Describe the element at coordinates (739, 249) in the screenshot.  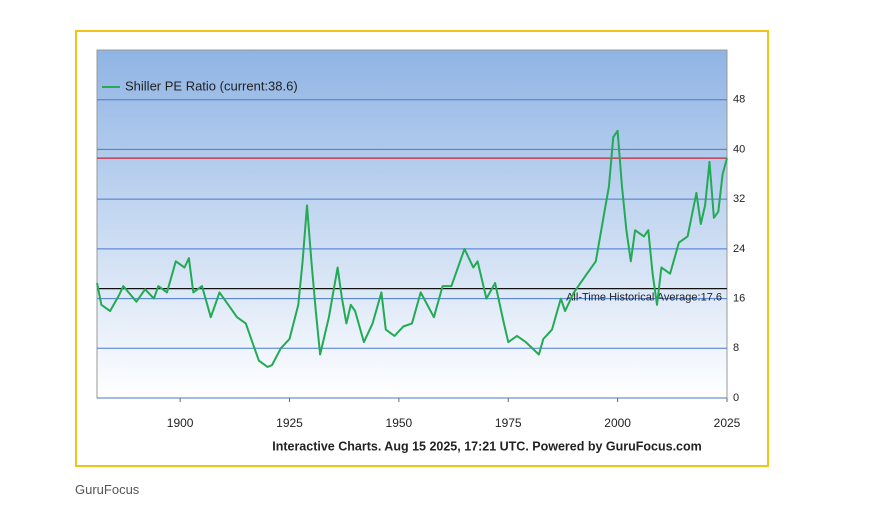
I see `y-tick-label: 24` at that location.